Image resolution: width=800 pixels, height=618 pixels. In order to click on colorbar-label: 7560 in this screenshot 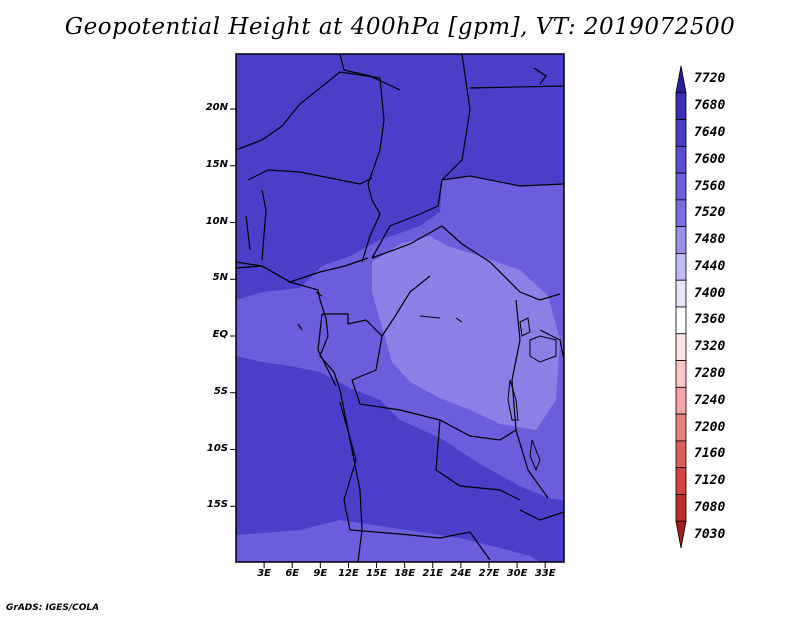, I will do `click(710, 186)`.